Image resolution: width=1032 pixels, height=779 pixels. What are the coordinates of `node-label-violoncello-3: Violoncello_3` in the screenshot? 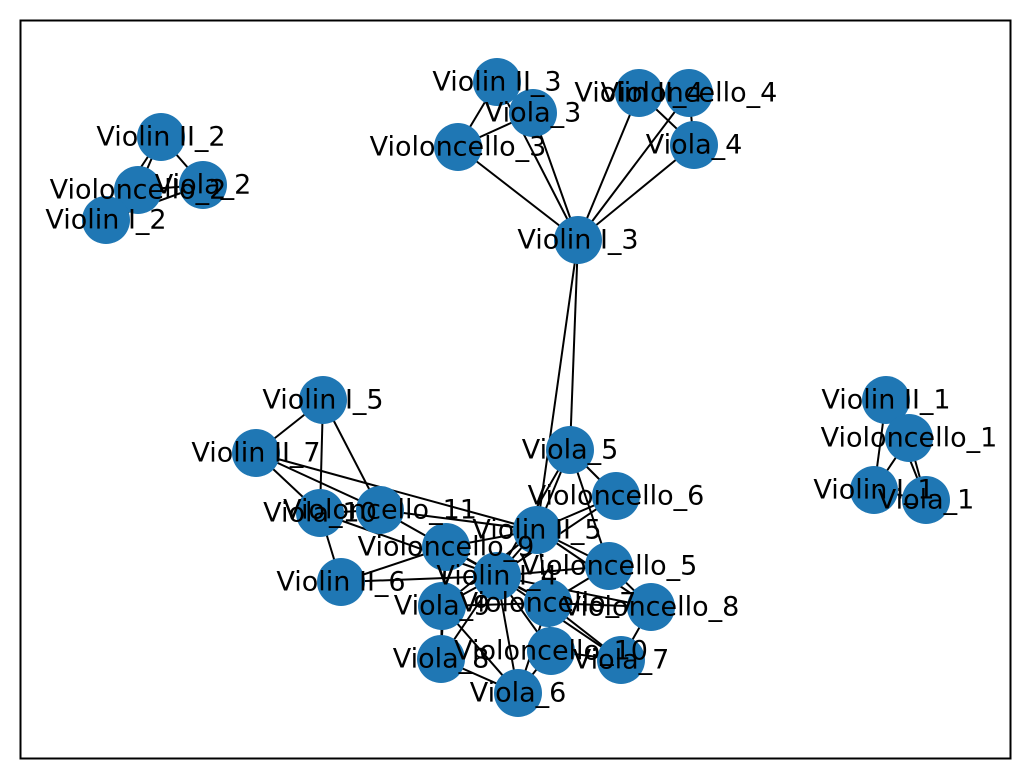 It's located at (458, 147).